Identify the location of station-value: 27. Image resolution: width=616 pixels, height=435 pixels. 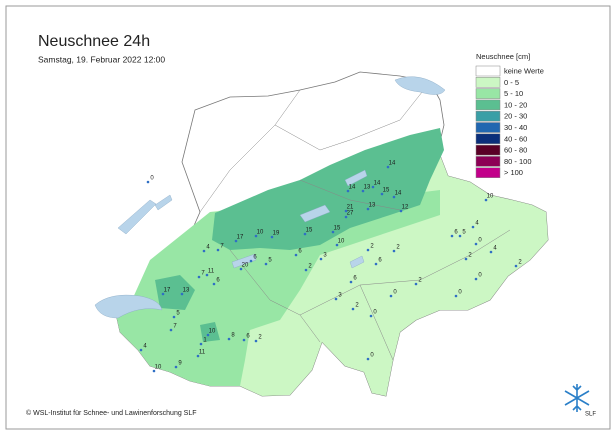
(350, 214).